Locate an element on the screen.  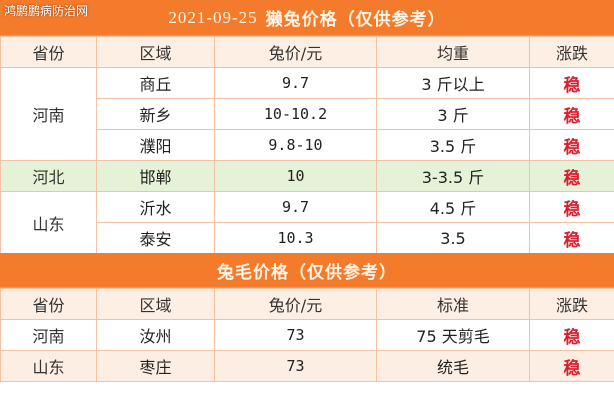
weight-cell: 3-3.5 斤 is located at coordinates (453, 176).